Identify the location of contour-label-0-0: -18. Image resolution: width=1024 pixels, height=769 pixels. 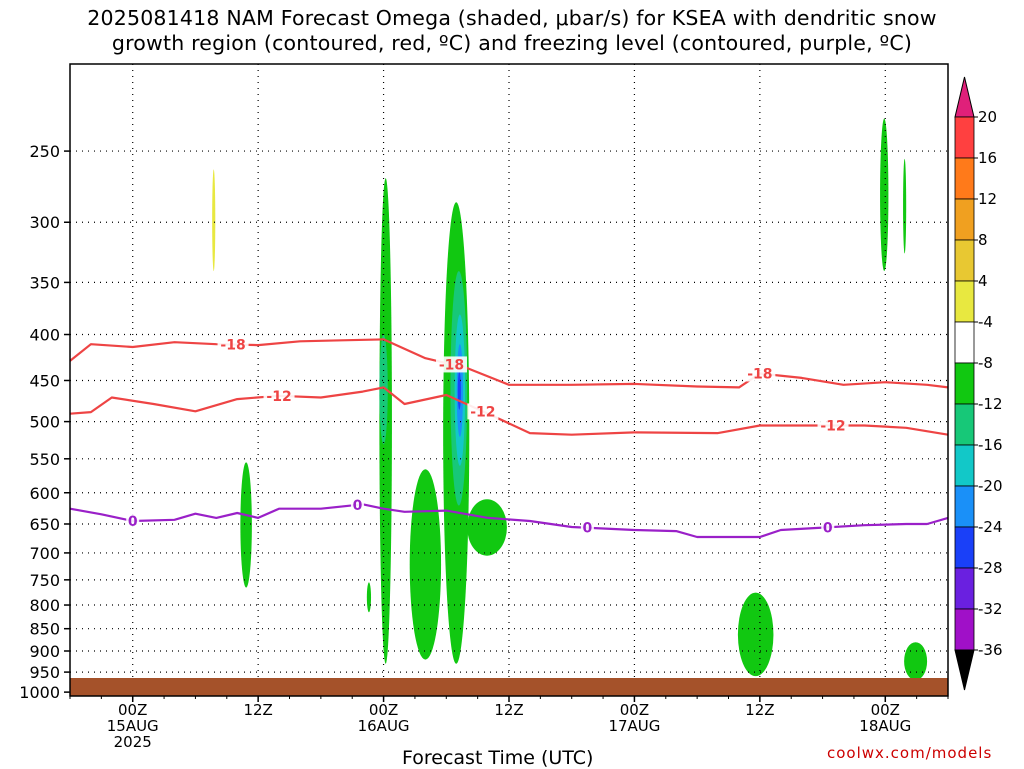
(232, 346).